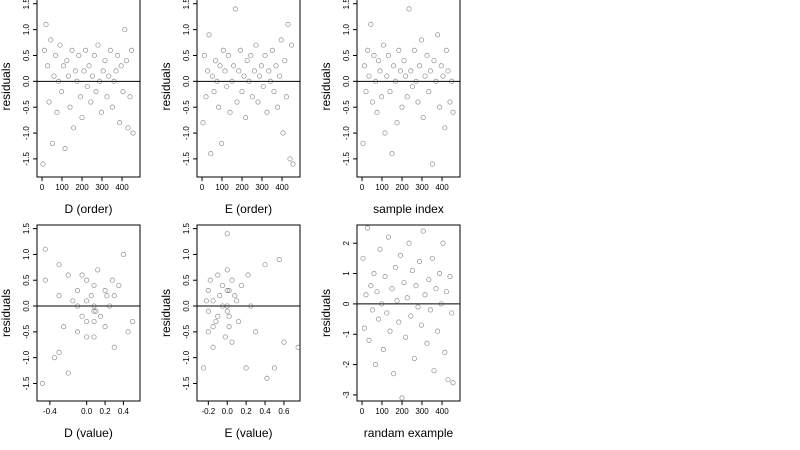 The height and width of the screenshot is (450, 800). What do you see at coordinates (248, 433) in the screenshot?
I see `x-axis-label: E (value)` at bounding box center [248, 433].